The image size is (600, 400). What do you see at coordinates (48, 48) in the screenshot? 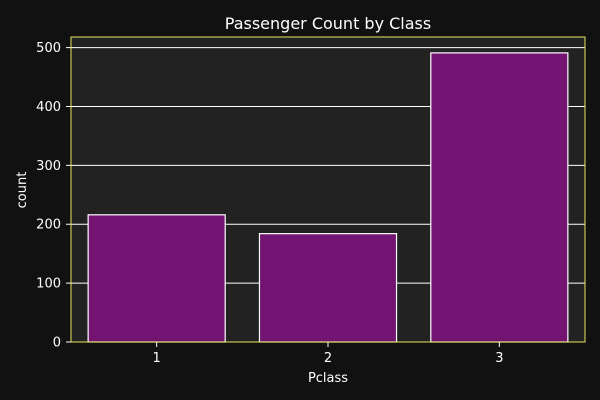
I see `y-tick-label: 500` at bounding box center [48, 48].